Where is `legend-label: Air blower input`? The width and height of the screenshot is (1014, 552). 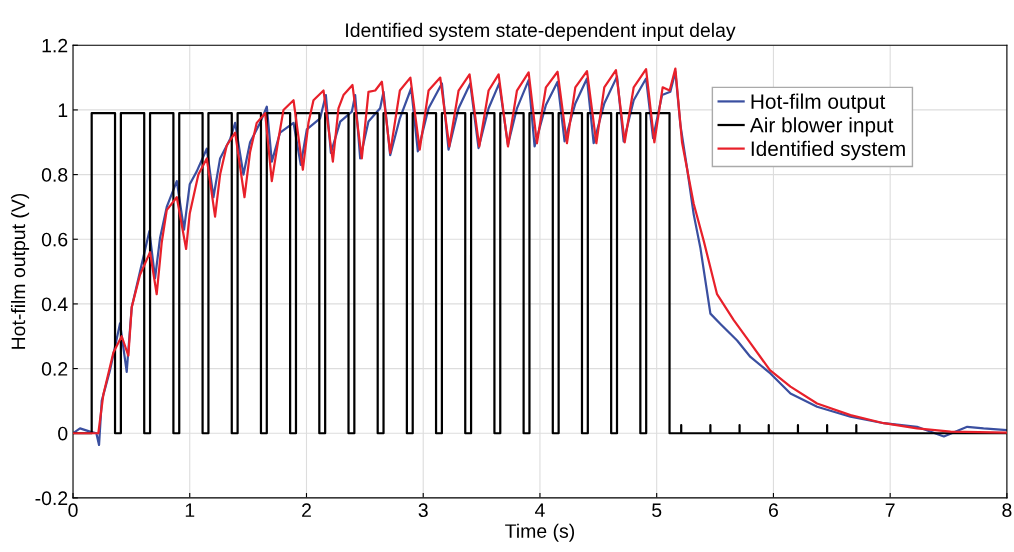 legend-label: Air blower input is located at coordinates (821, 127).